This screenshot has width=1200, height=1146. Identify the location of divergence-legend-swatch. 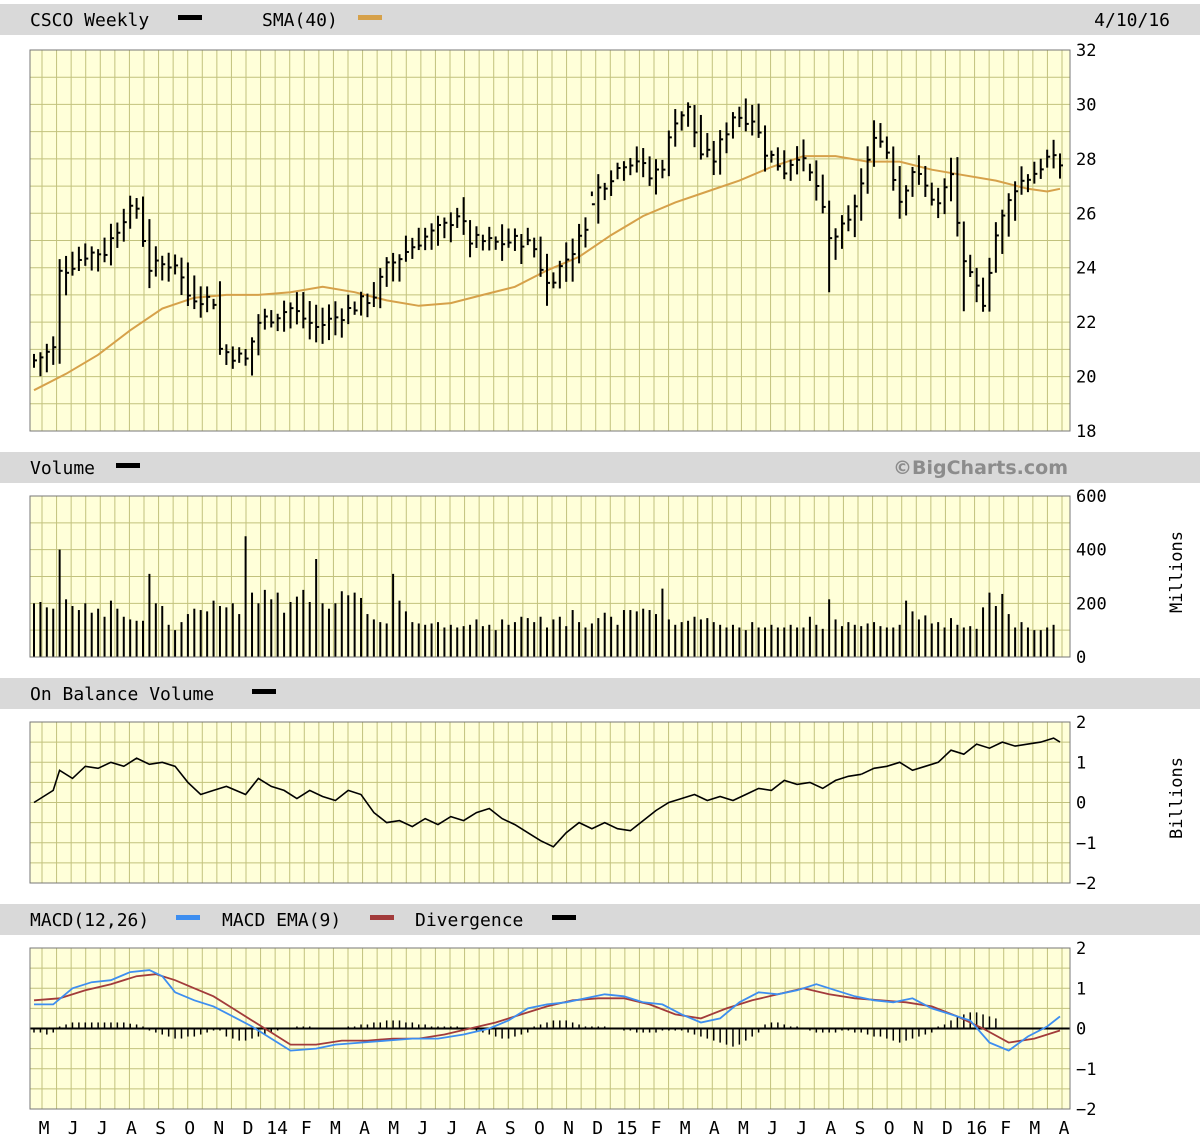
(564, 917).